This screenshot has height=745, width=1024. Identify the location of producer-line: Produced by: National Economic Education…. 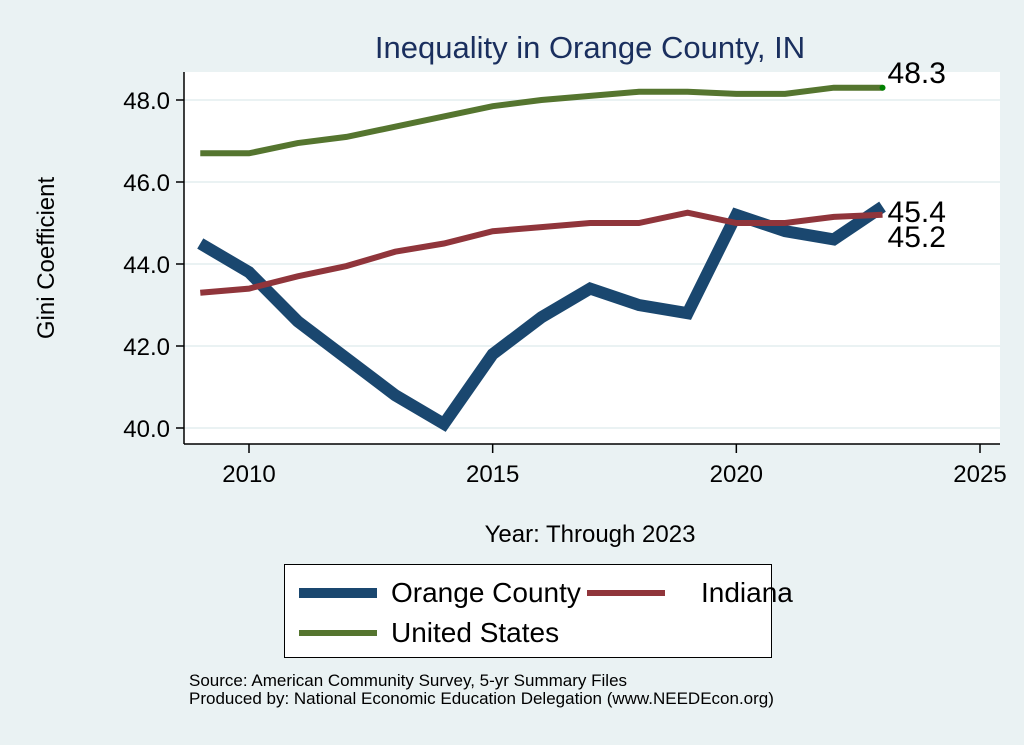
(481, 698).